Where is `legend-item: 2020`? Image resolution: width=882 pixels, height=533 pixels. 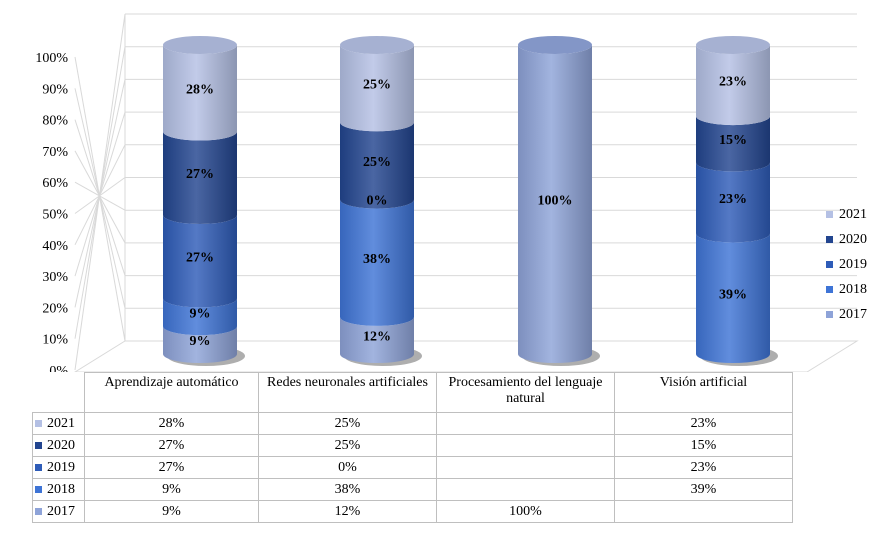 legend-item: 2020 is located at coordinates (846, 239).